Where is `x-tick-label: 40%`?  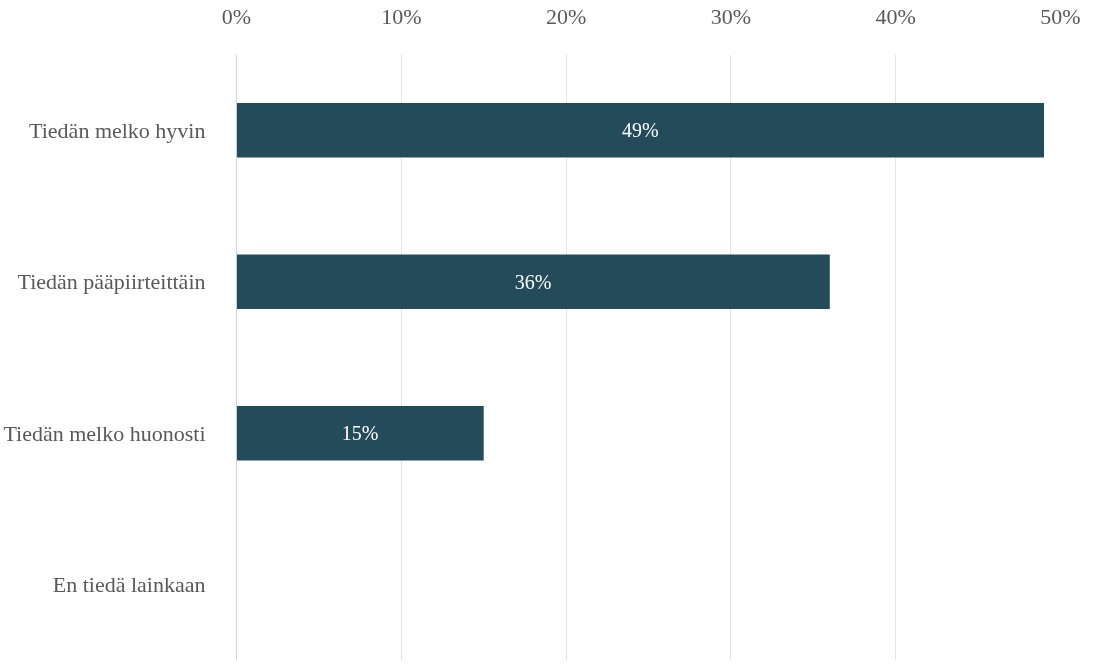 x-tick-label: 40% is located at coordinates (895, 16).